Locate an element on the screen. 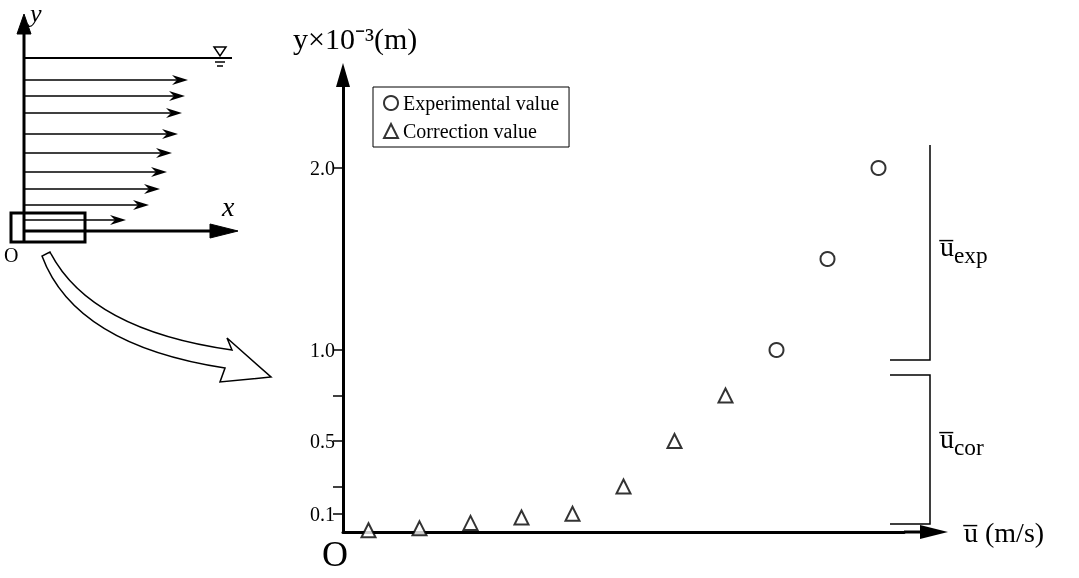 Image resolution: width=1079 pixels, height=578 pixels. text: u̅$_{exp}$ is located at coordinates (964, 250).